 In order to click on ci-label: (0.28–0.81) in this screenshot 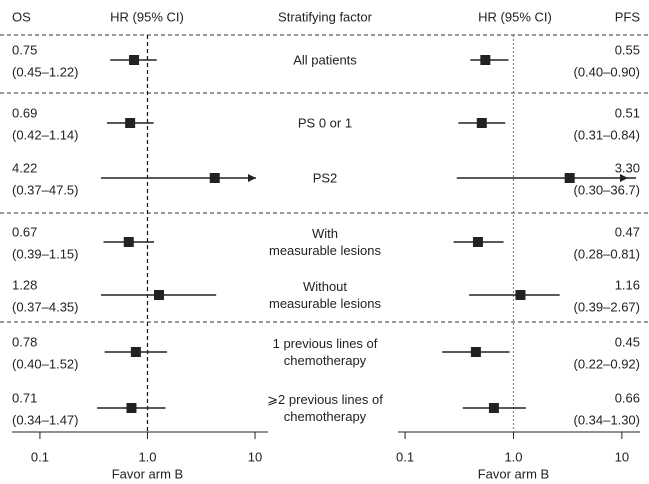, I will do `click(607, 253)`.